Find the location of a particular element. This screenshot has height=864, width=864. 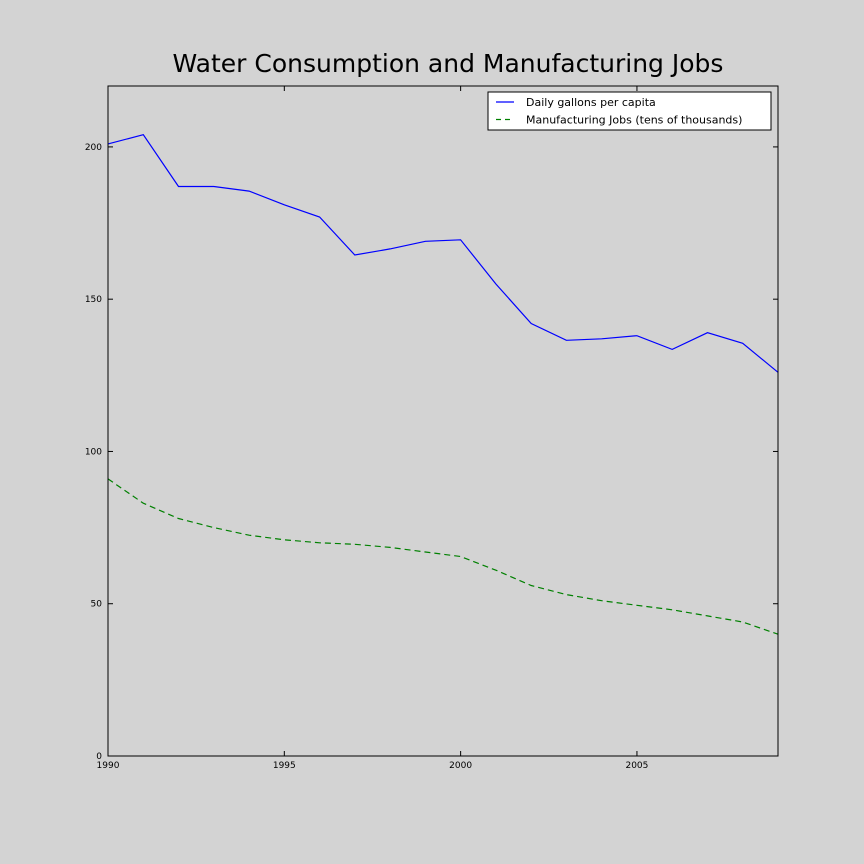

x-tick-label: 2005 is located at coordinates (636, 766).